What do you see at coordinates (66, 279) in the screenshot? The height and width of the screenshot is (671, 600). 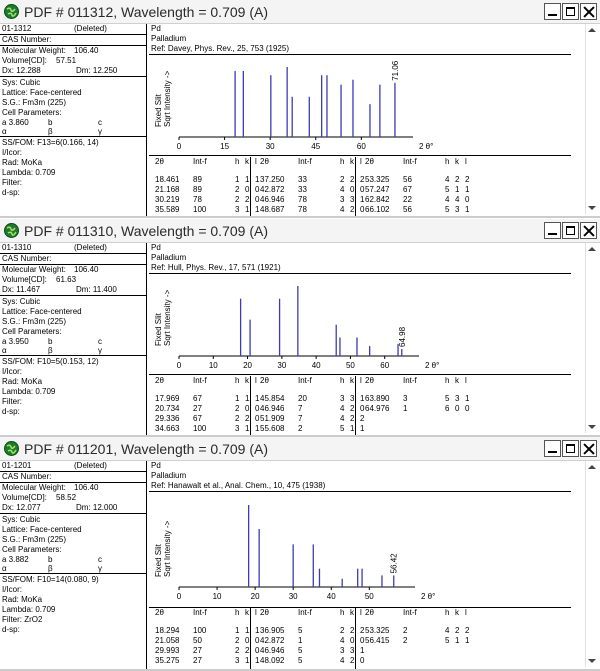 I see `volume-value: 61.63` at bounding box center [66, 279].